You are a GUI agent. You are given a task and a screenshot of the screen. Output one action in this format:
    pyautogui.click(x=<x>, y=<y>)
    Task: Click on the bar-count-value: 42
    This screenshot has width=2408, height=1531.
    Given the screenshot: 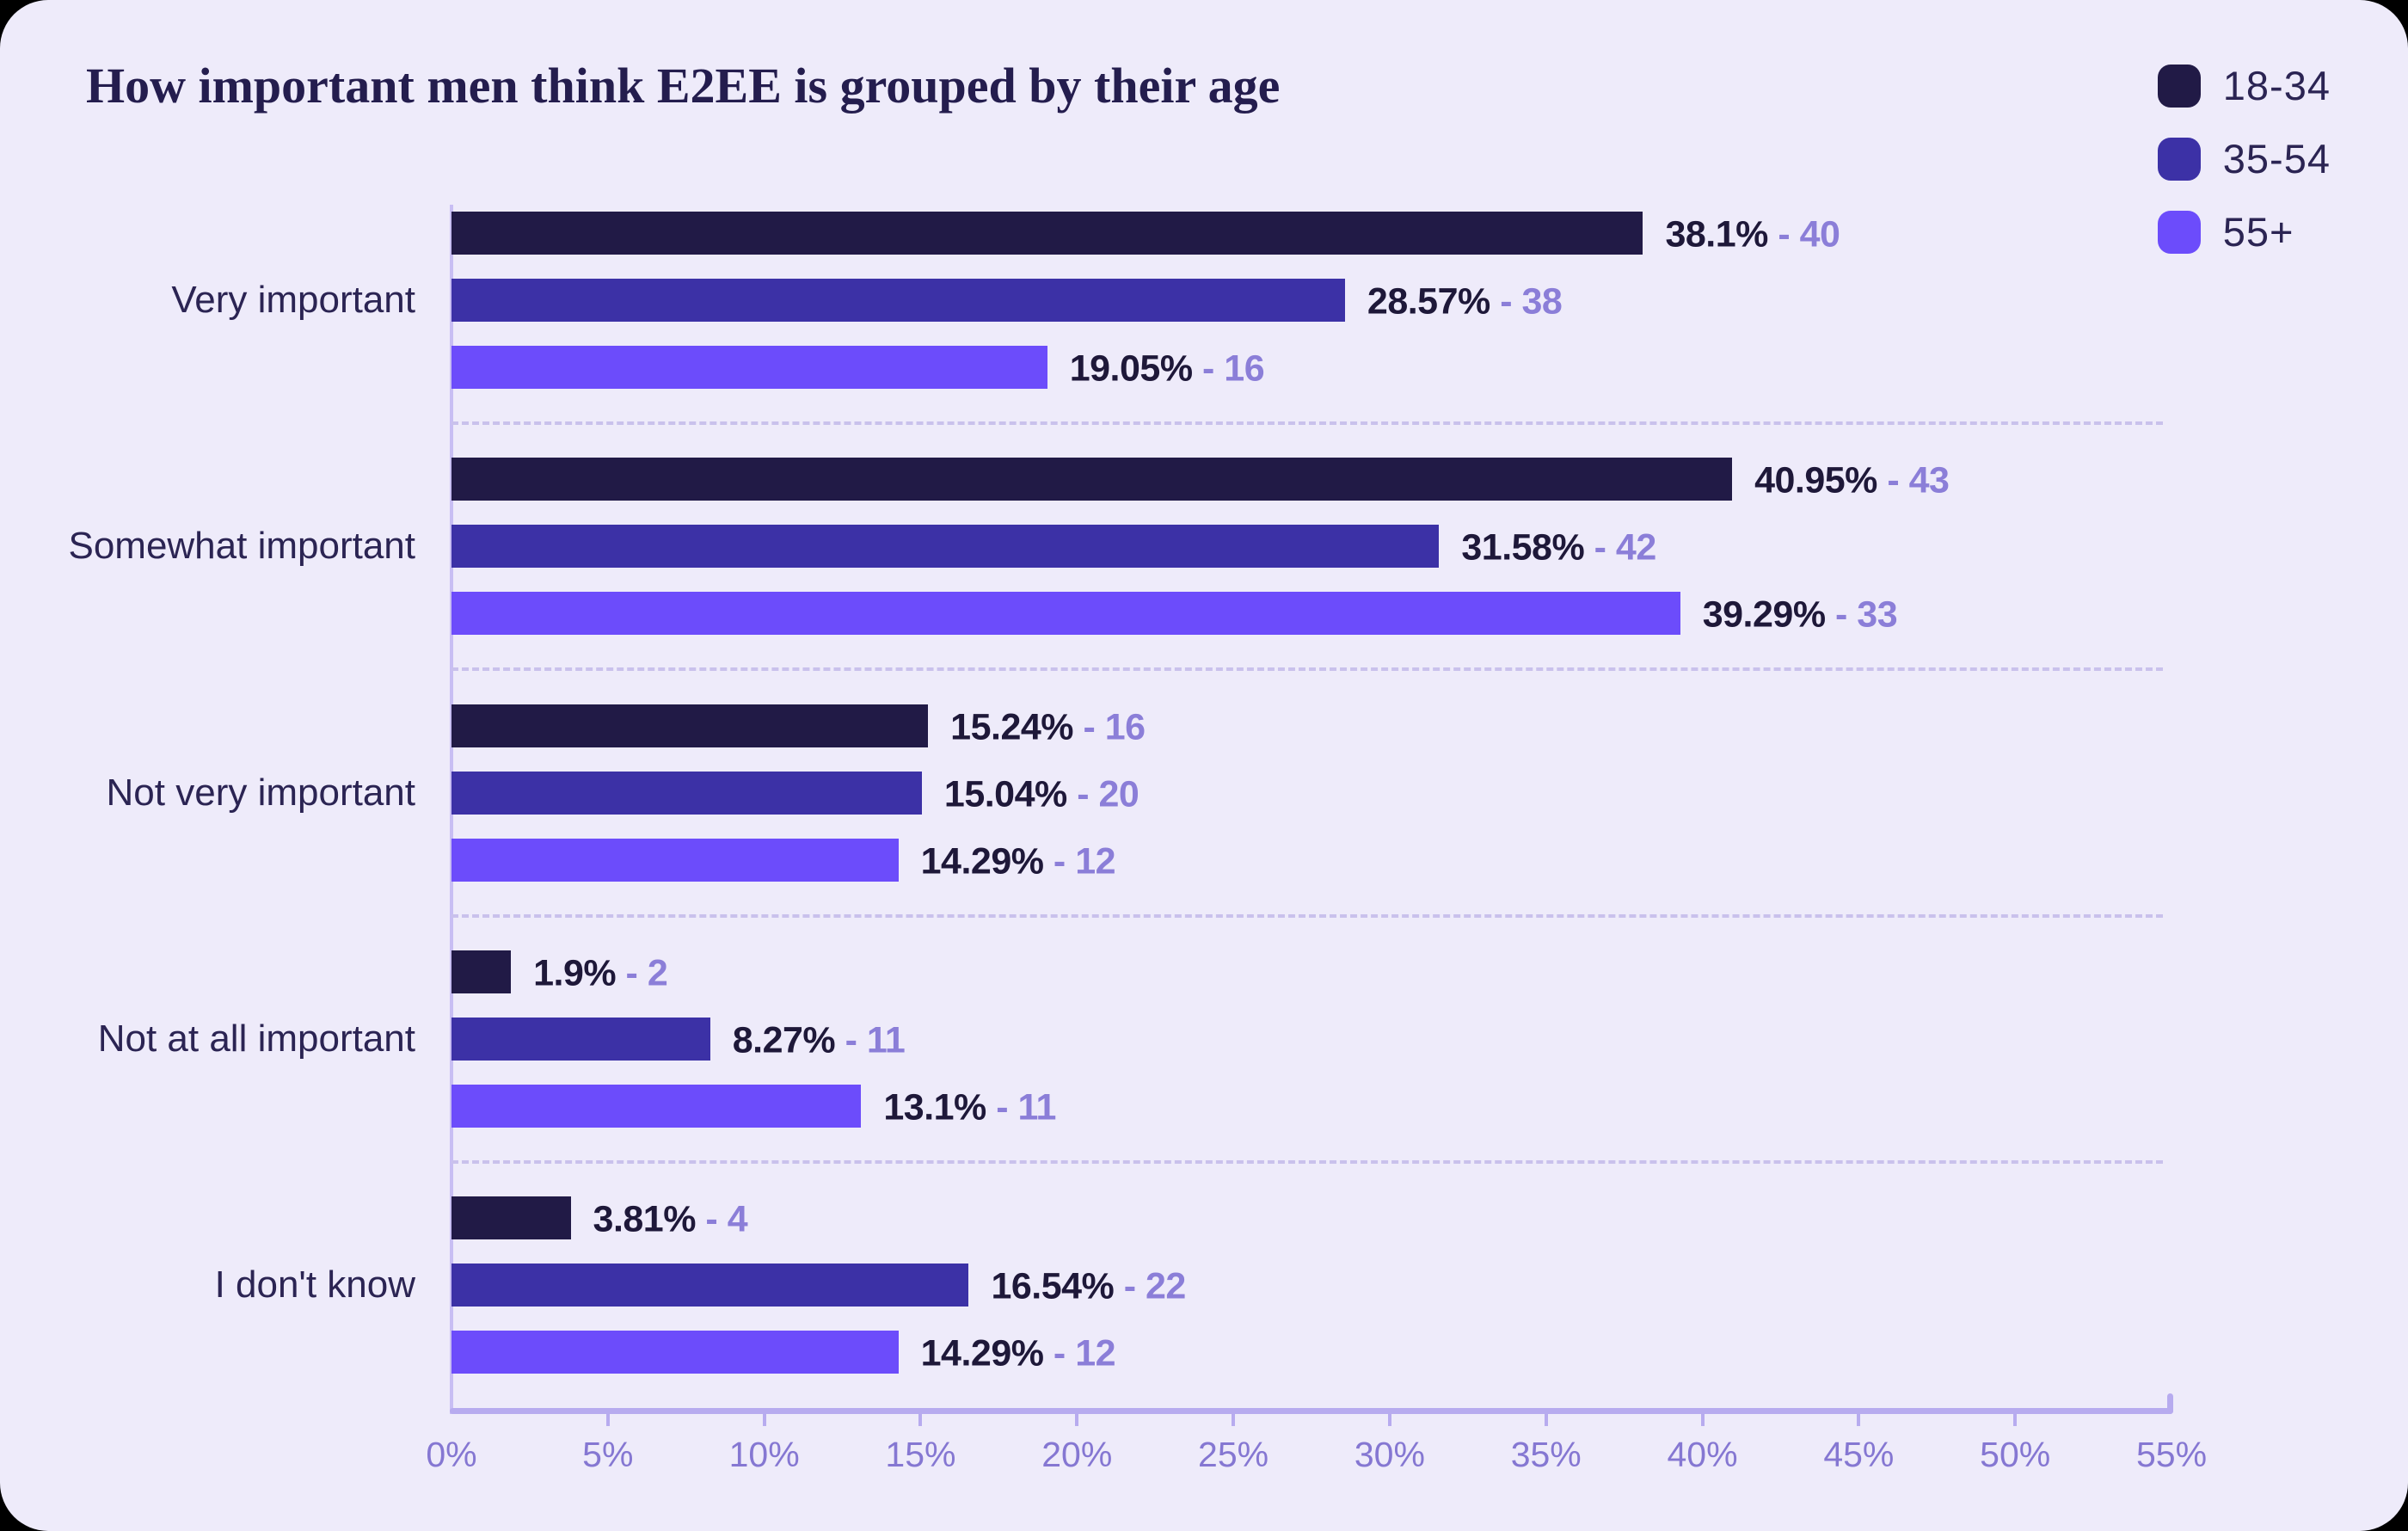 What is the action you would take?
    pyautogui.click(x=1635, y=547)
    